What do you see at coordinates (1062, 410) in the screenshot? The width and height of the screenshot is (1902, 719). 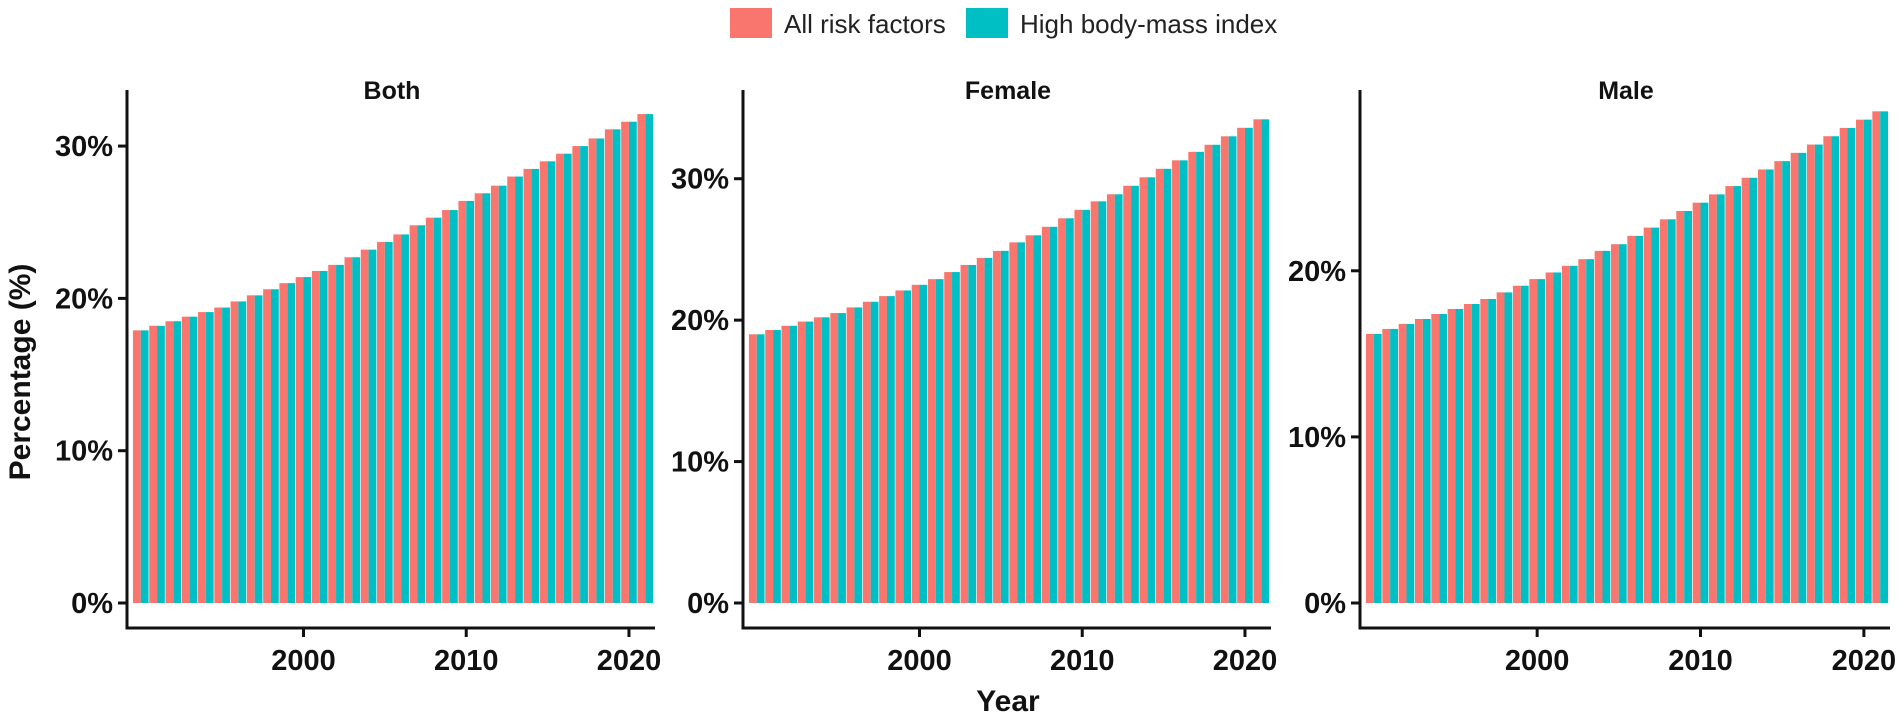 I see `bar-all-risk-factors-2009` at bounding box center [1062, 410].